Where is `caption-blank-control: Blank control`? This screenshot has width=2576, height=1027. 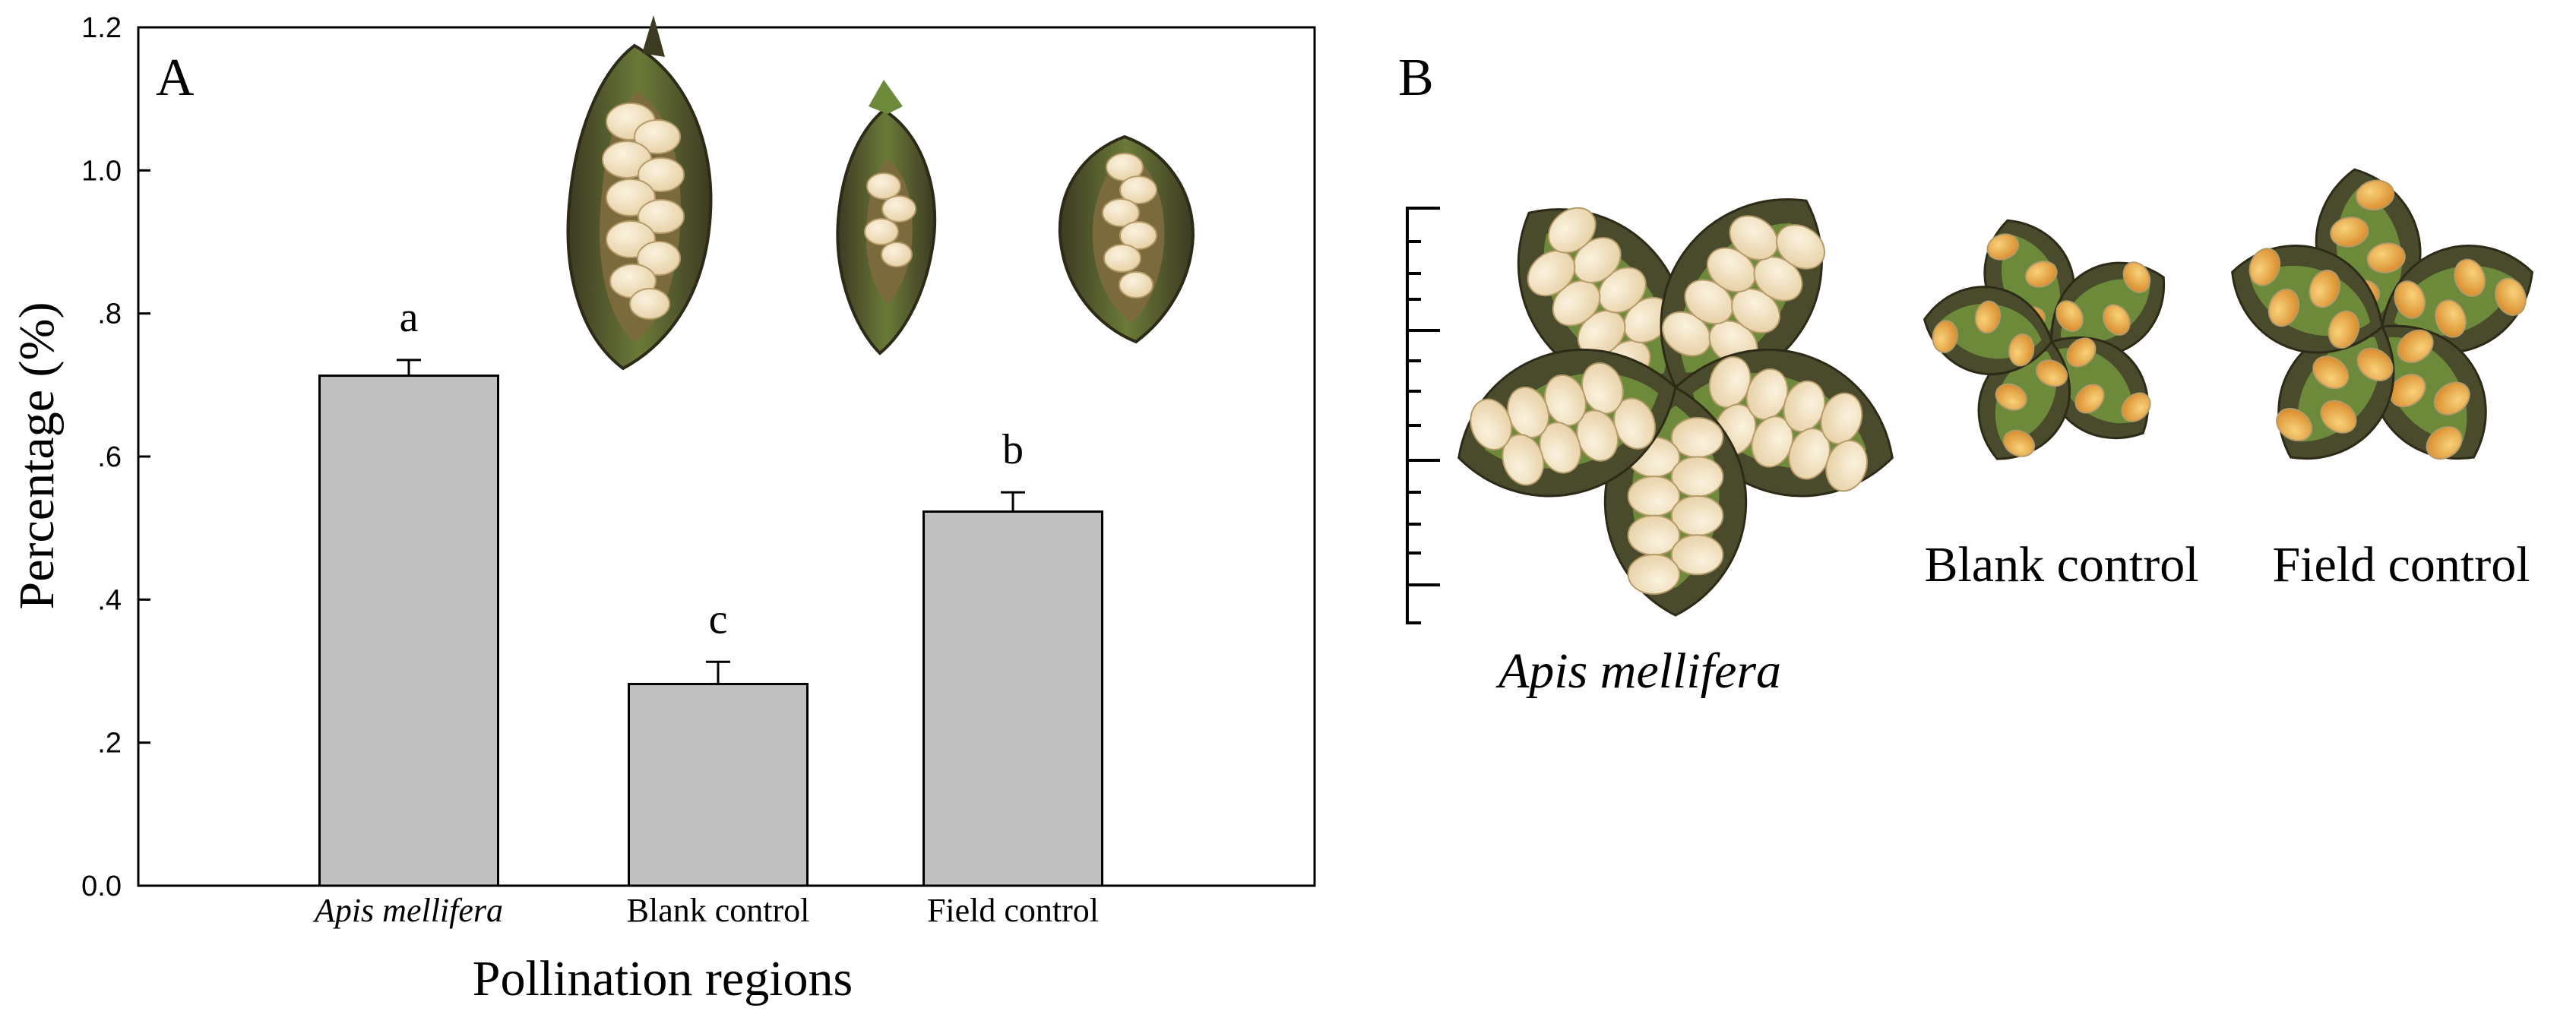
caption-blank-control: Blank control is located at coordinates (2061, 564).